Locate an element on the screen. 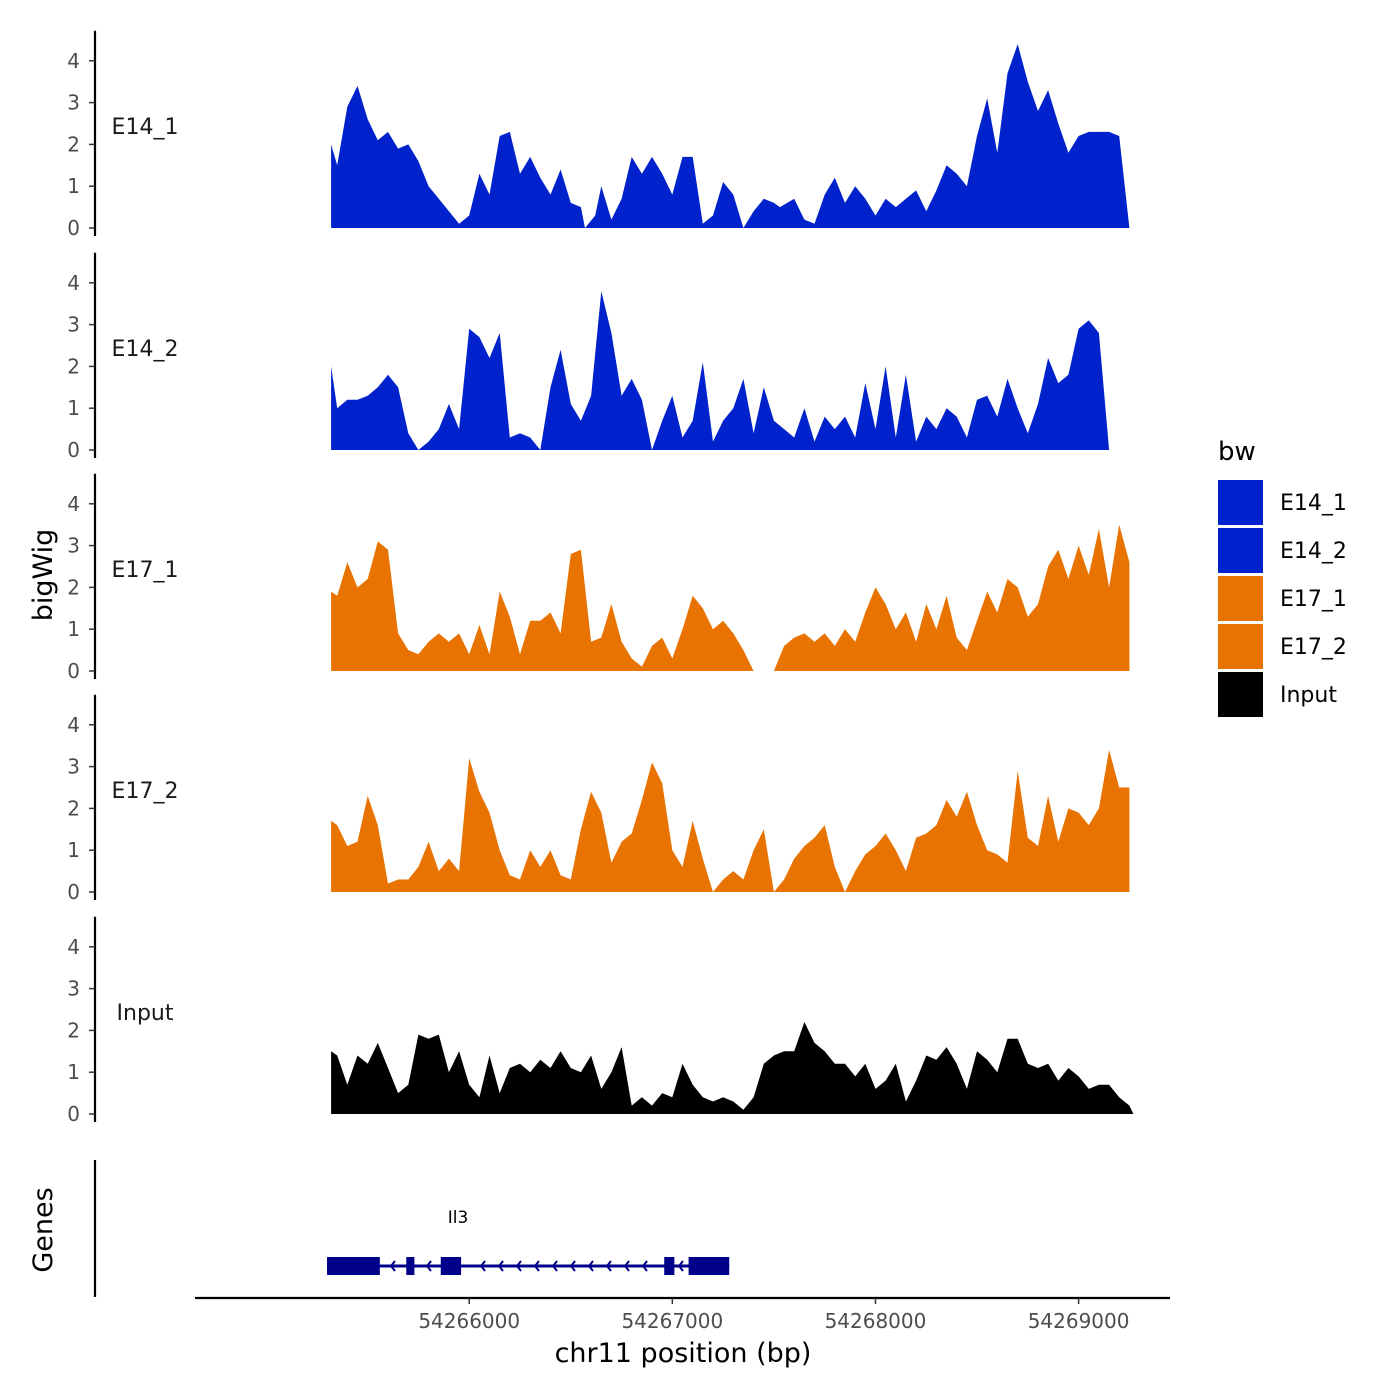  legend-label: E14_1 is located at coordinates (1313, 503).